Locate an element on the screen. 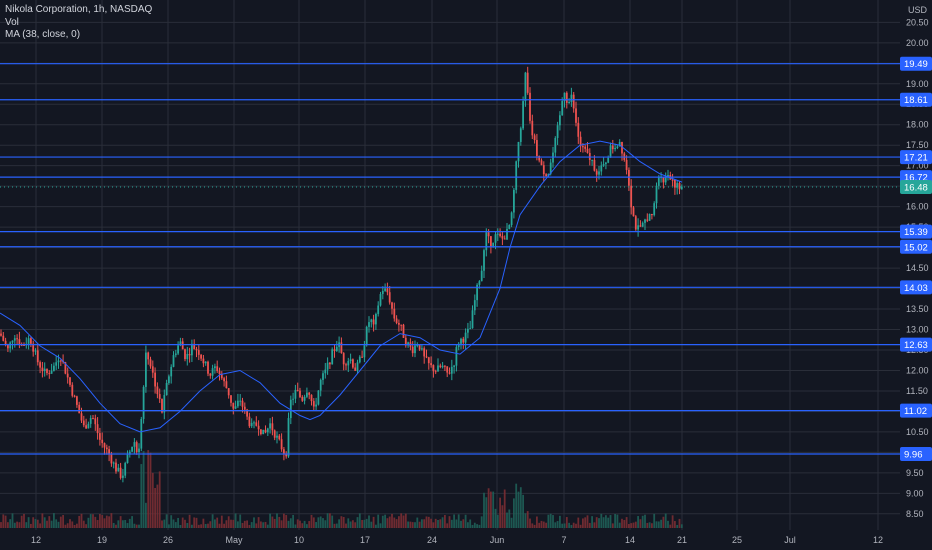 The image size is (932, 550). x-tick-label: May is located at coordinates (234, 540).